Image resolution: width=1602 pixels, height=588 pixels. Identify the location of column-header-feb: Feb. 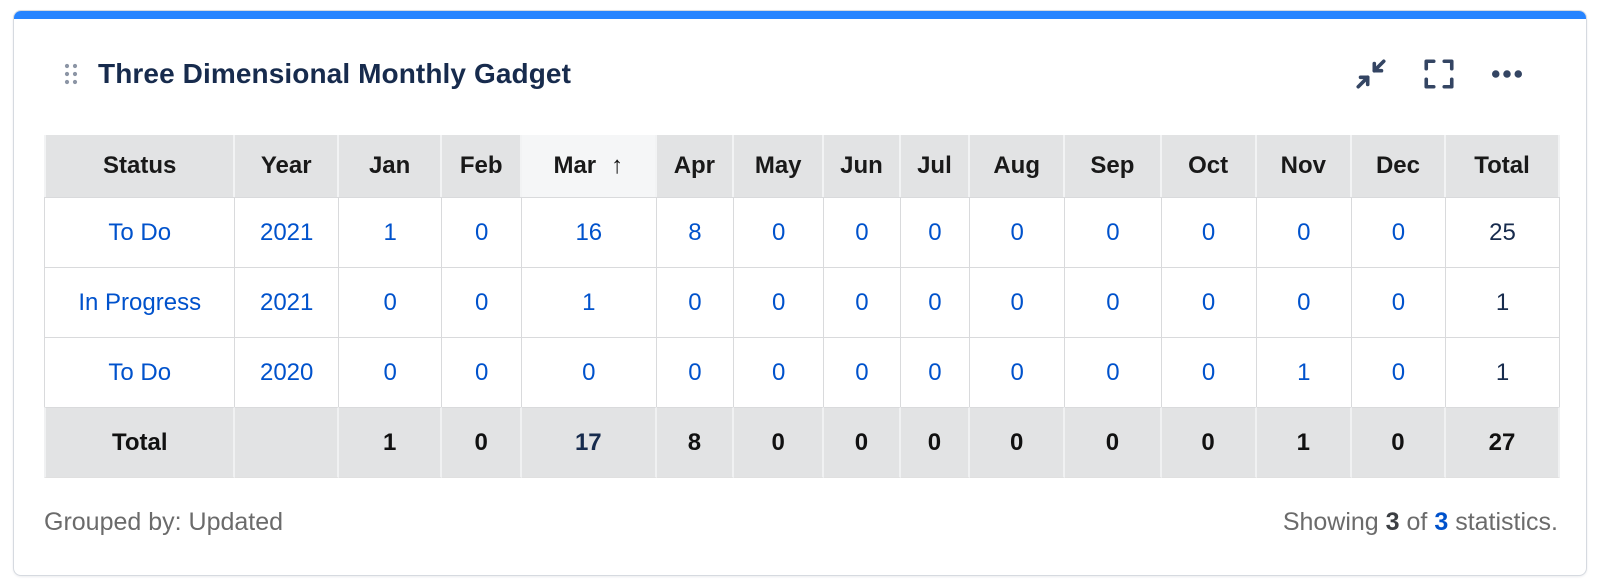
(482, 166).